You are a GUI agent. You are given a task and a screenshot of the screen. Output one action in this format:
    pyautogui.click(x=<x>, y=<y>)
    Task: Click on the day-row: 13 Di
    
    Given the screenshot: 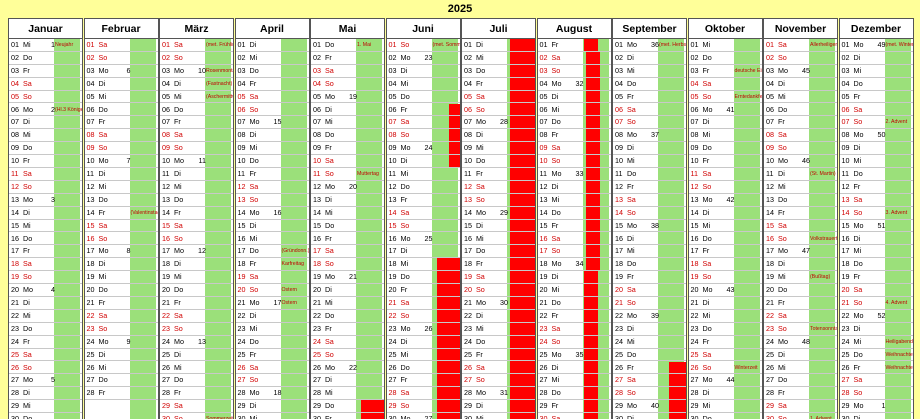 What is the action you would take?
    pyautogui.click(x=347, y=200)
    